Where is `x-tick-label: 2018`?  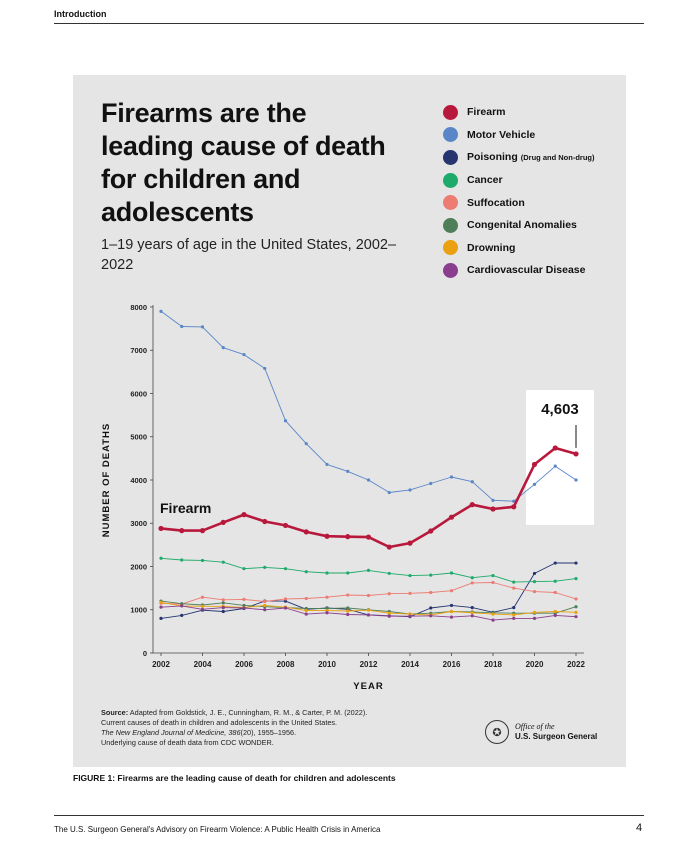 x-tick-label: 2018 is located at coordinates (493, 664).